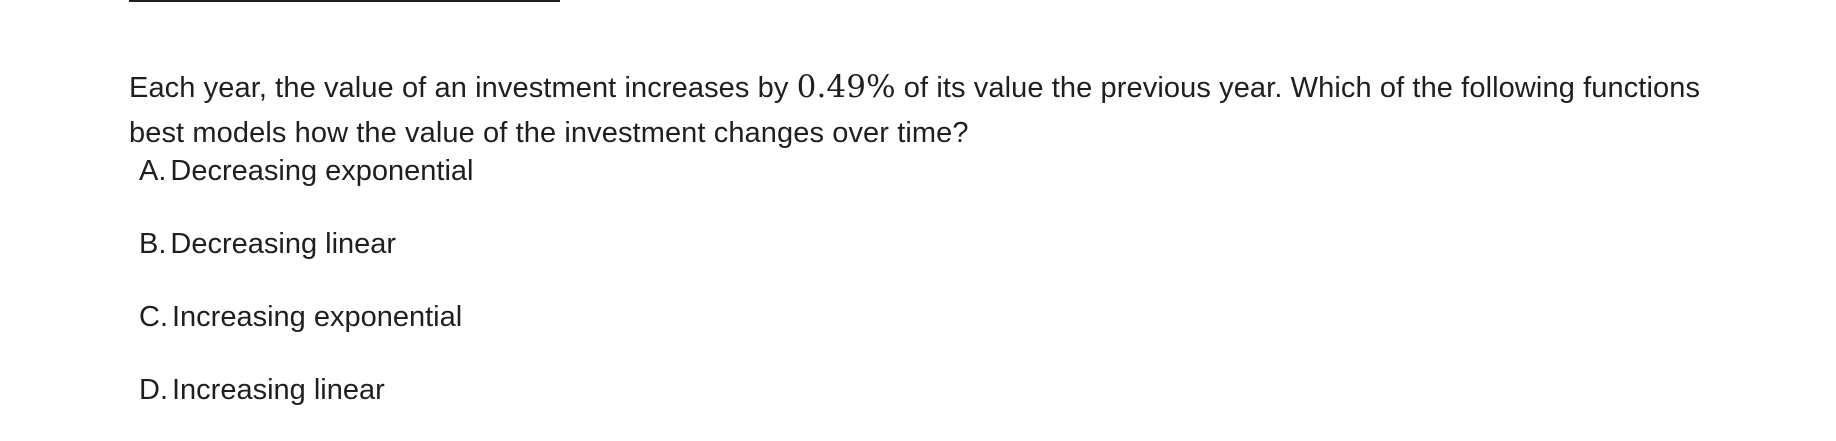  Describe the element at coordinates (153, 244) in the screenshot. I see `choice-letter: B.` at that location.